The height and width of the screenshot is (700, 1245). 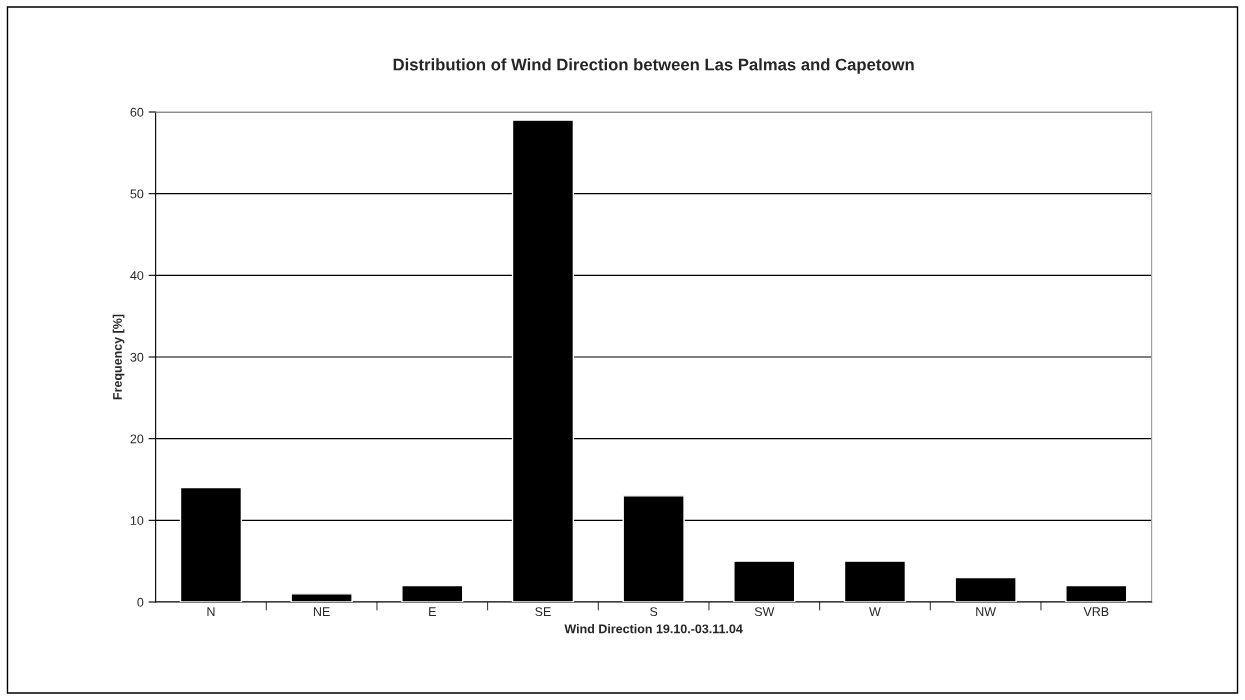 I want to click on y-tick-label: 10, so click(x=137, y=520).